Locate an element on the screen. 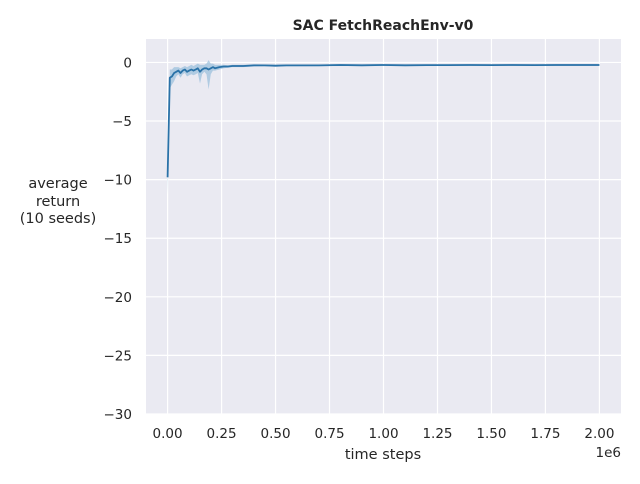 Image resolution: width=640 pixels, height=484 pixels. y-tick-label: −10 is located at coordinates (118, 181).